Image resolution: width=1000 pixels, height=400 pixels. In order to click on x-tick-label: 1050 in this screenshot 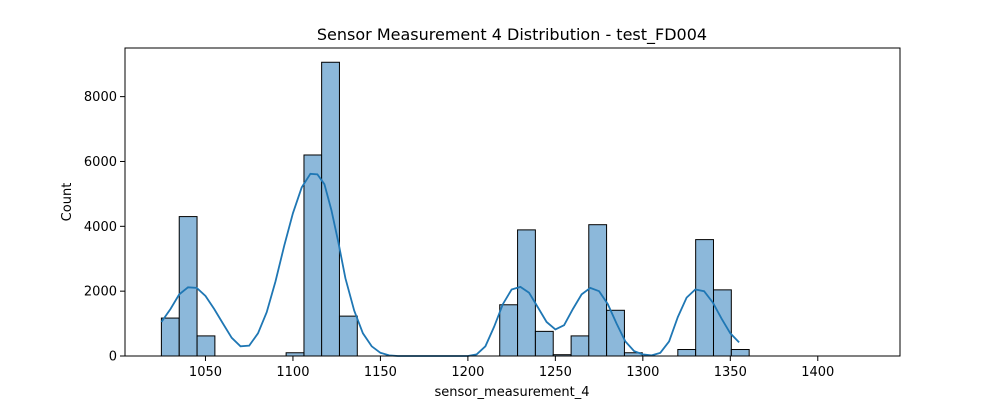, I will do `click(205, 372)`.